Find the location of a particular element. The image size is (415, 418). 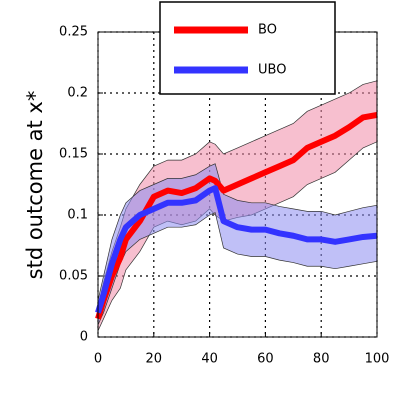

x-tick-label: 20 is located at coordinates (154, 359).